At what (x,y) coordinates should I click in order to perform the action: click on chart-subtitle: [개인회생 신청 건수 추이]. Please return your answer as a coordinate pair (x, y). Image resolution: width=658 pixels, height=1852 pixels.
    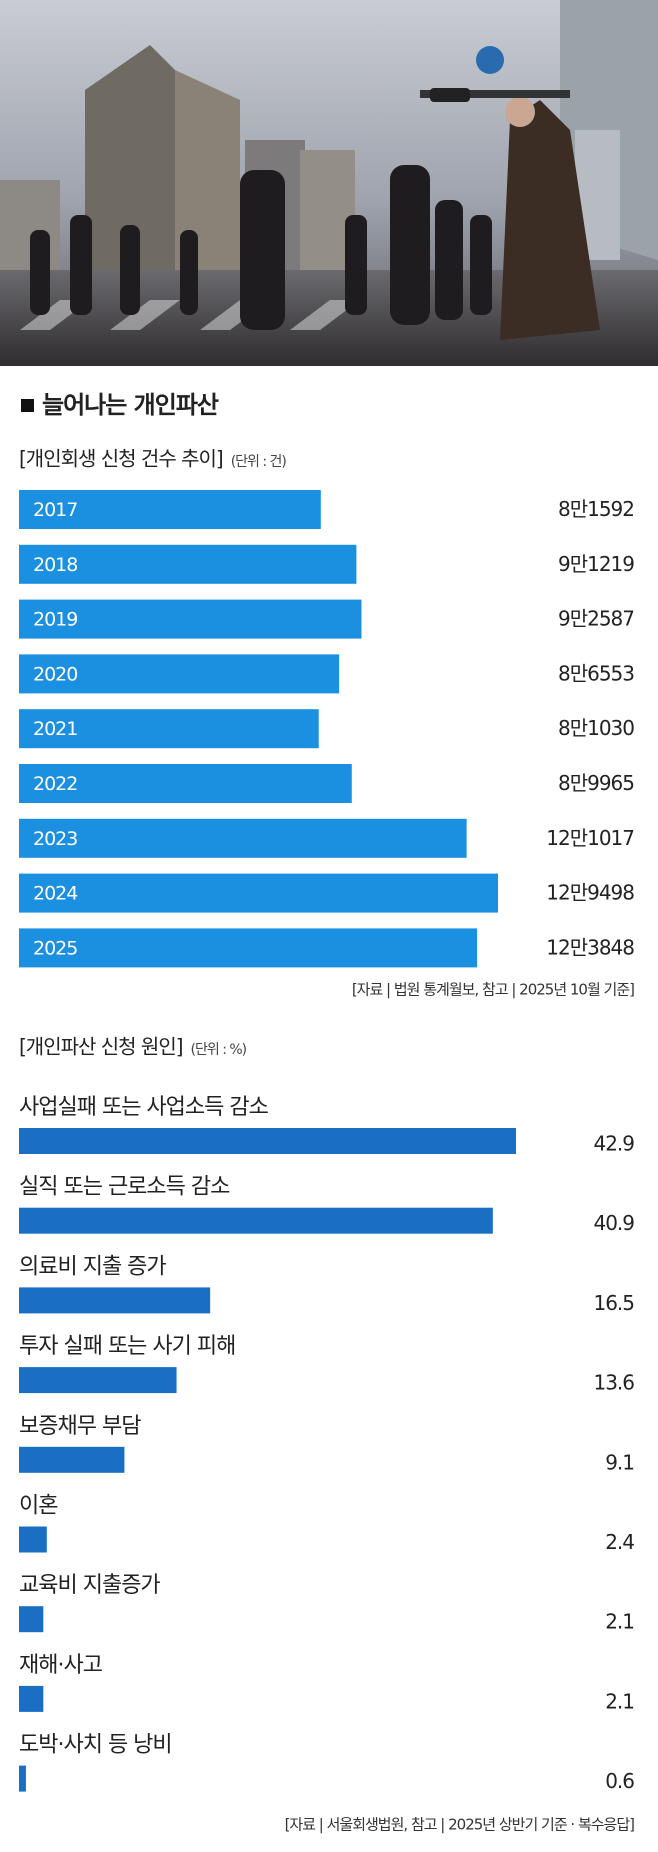
    Looking at the image, I should click on (121, 459).